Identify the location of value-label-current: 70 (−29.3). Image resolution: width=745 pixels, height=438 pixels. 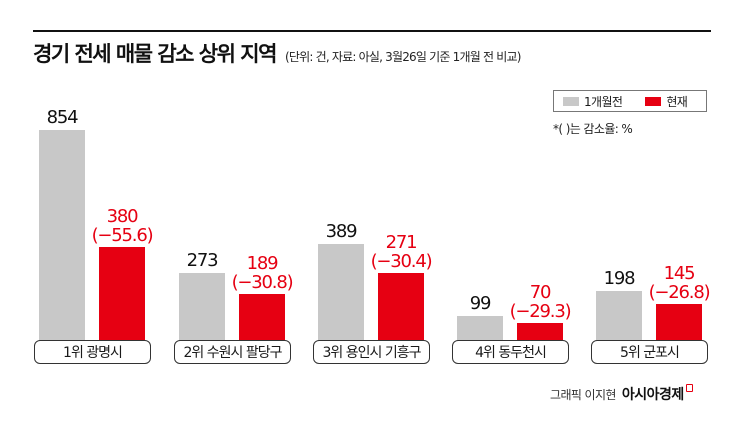
(540, 302).